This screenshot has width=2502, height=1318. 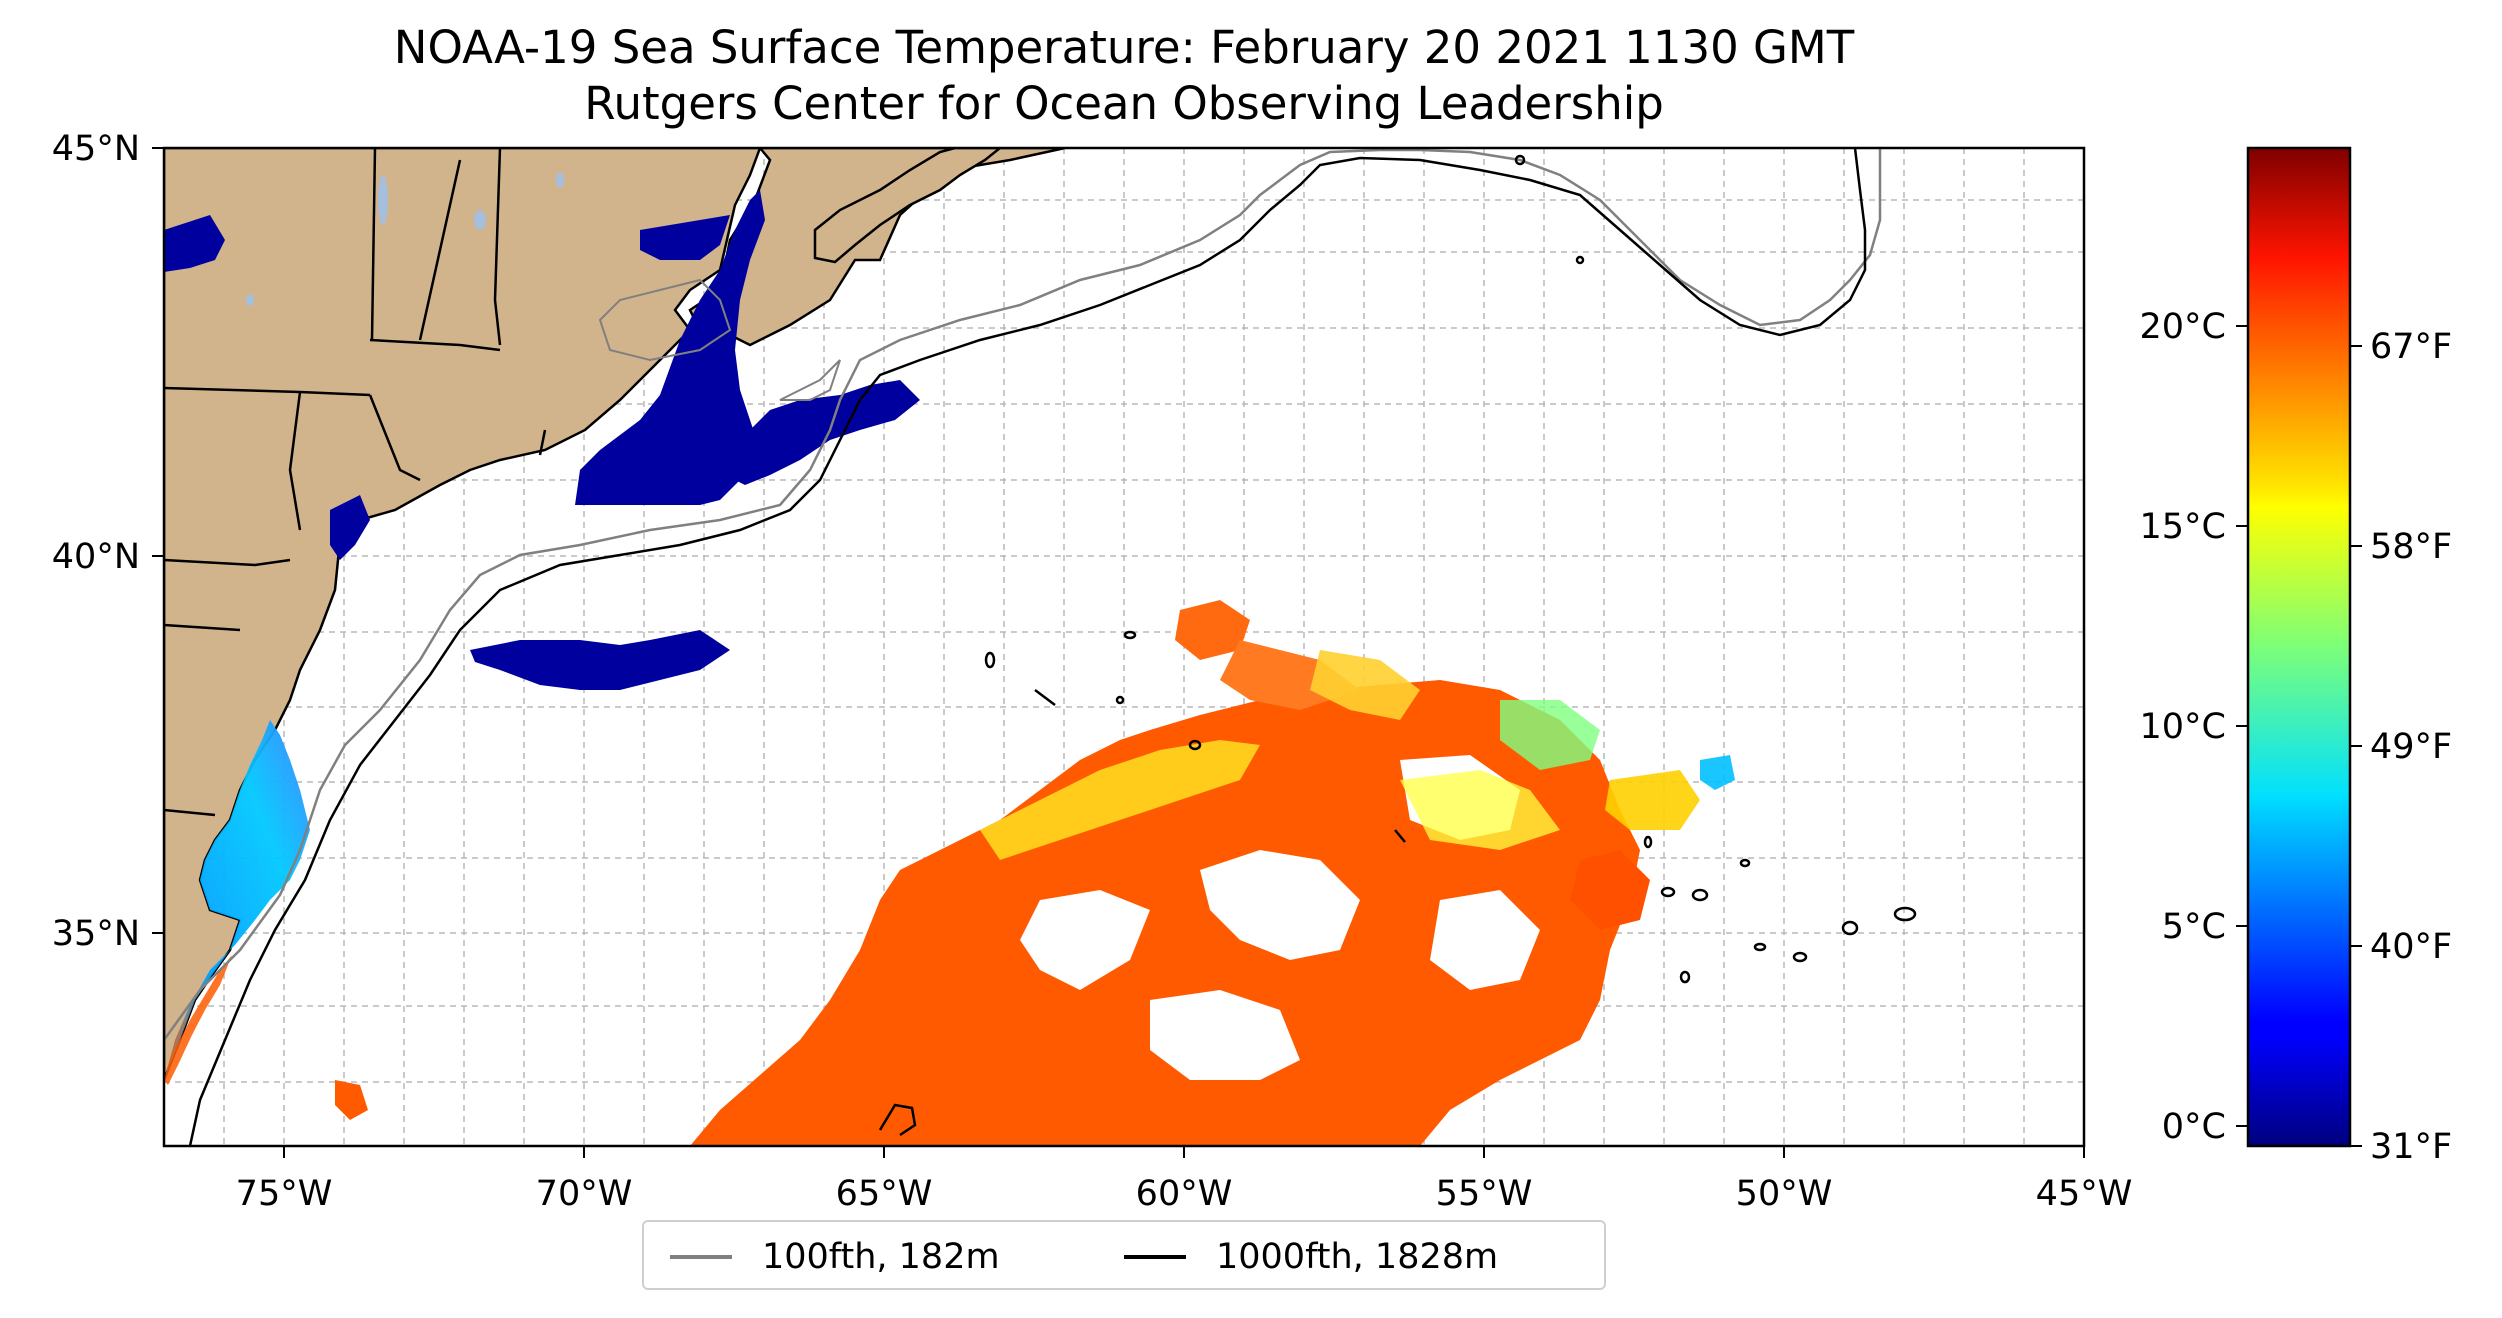 I want to click on colorbar-fahrenheit-label: 31°F, so click(x=2411, y=1147).